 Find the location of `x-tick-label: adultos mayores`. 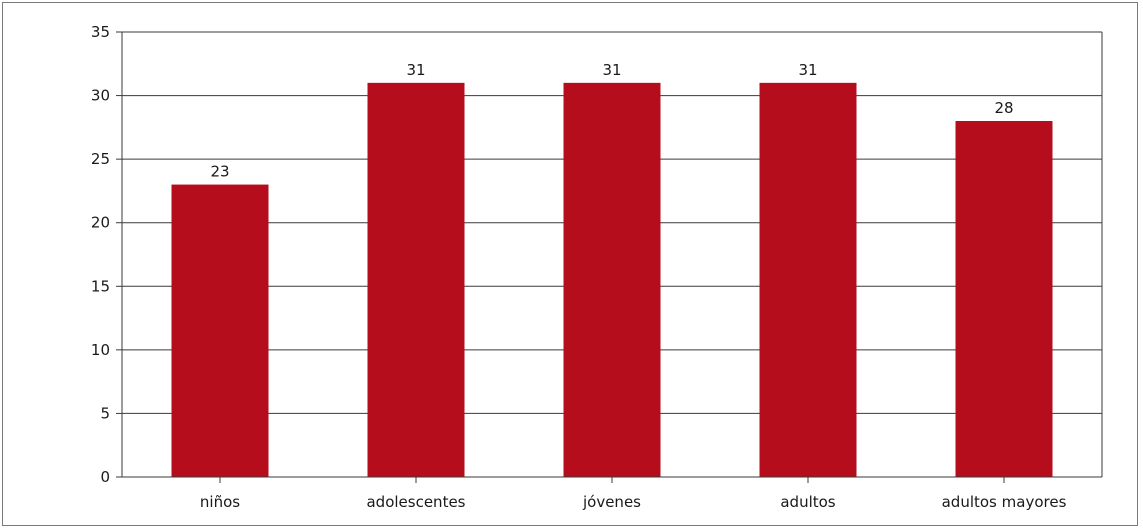

x-tick-label: adultos mayores is located at coordinates (1004, 502).